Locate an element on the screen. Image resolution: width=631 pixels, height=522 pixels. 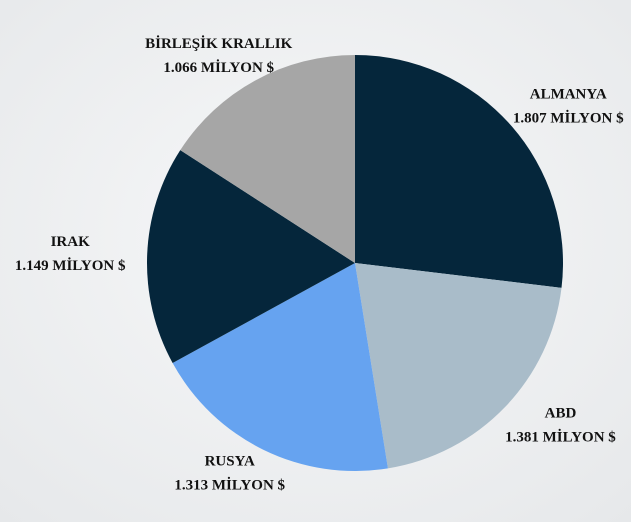
slice-label: ALMANYA is located at coordinates (568, 95).